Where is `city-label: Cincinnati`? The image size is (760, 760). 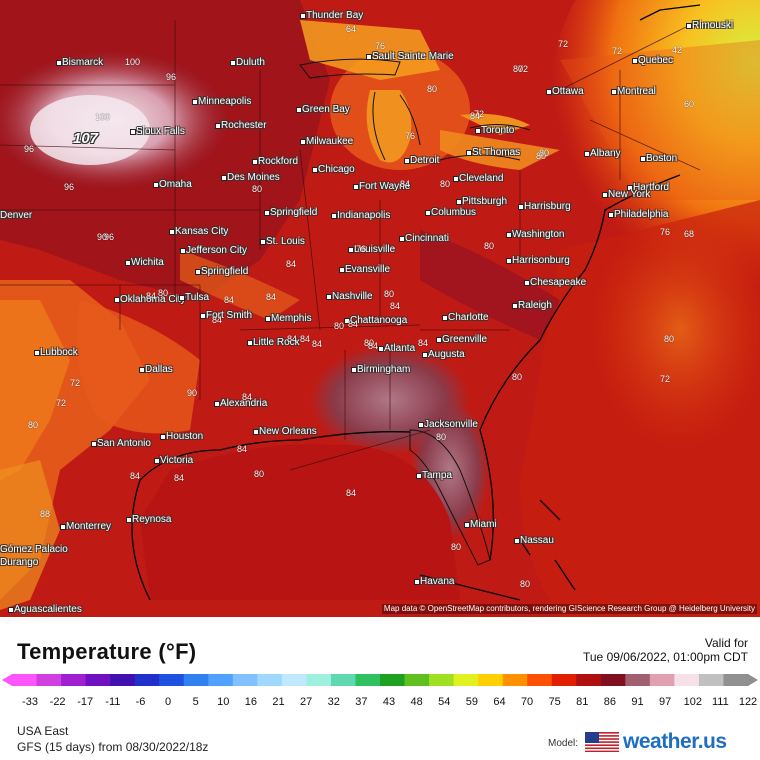 city-label: Cincinnati is located at coordinates (427, 238).